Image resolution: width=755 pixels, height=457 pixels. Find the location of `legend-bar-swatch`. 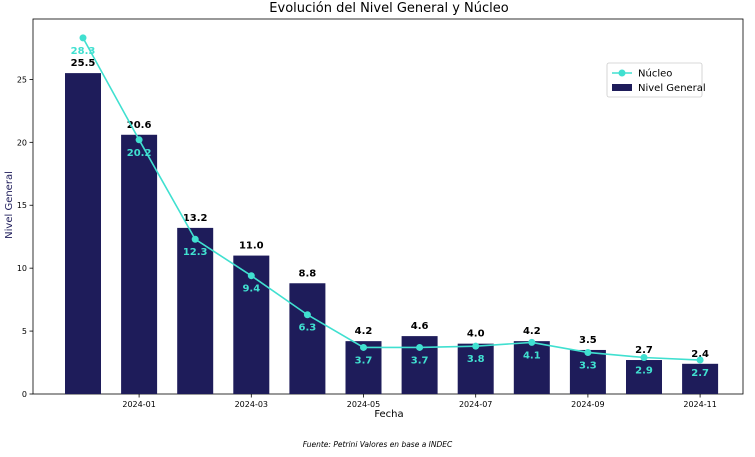

legend-bar-swatch is located at coordinates (622, 87).